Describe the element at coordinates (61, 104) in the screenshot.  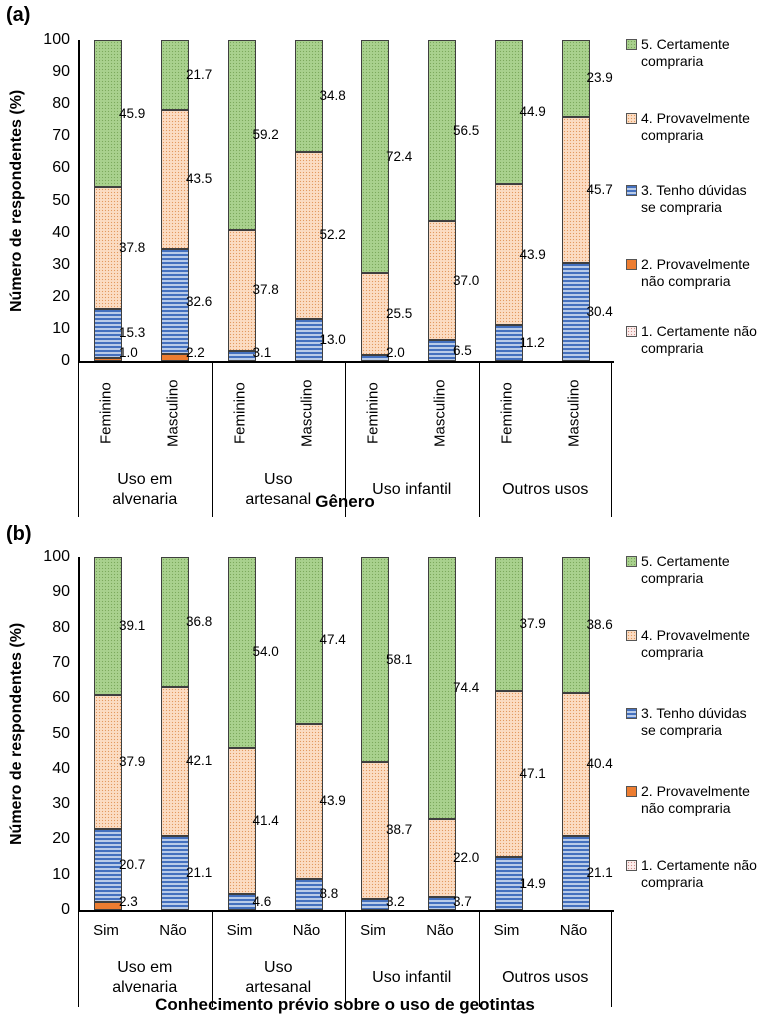
I see `y-tick-label: 80` at that location.